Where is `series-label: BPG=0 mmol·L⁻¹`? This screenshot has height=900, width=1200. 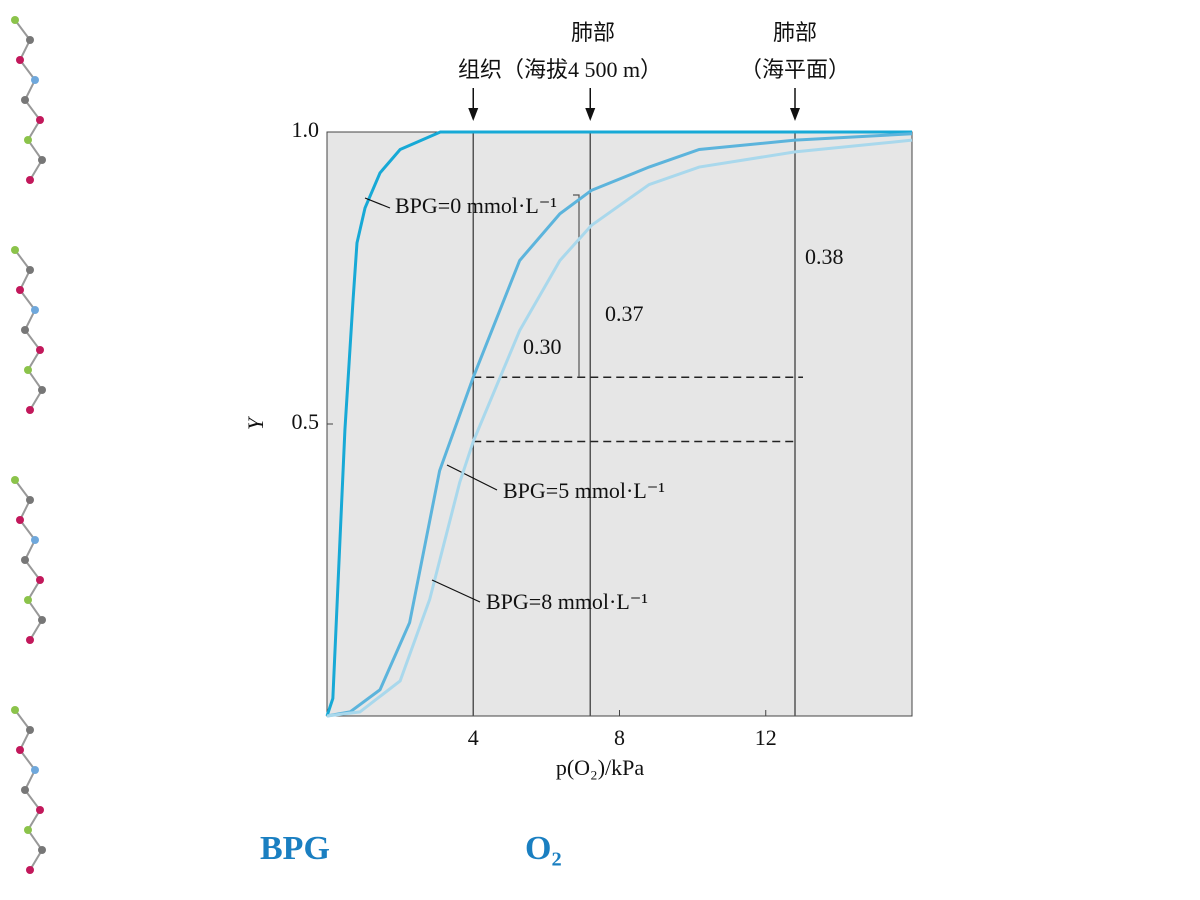
series-label: BPG=0 mmol·L⁻¹ is located at coordinates (476, 205).